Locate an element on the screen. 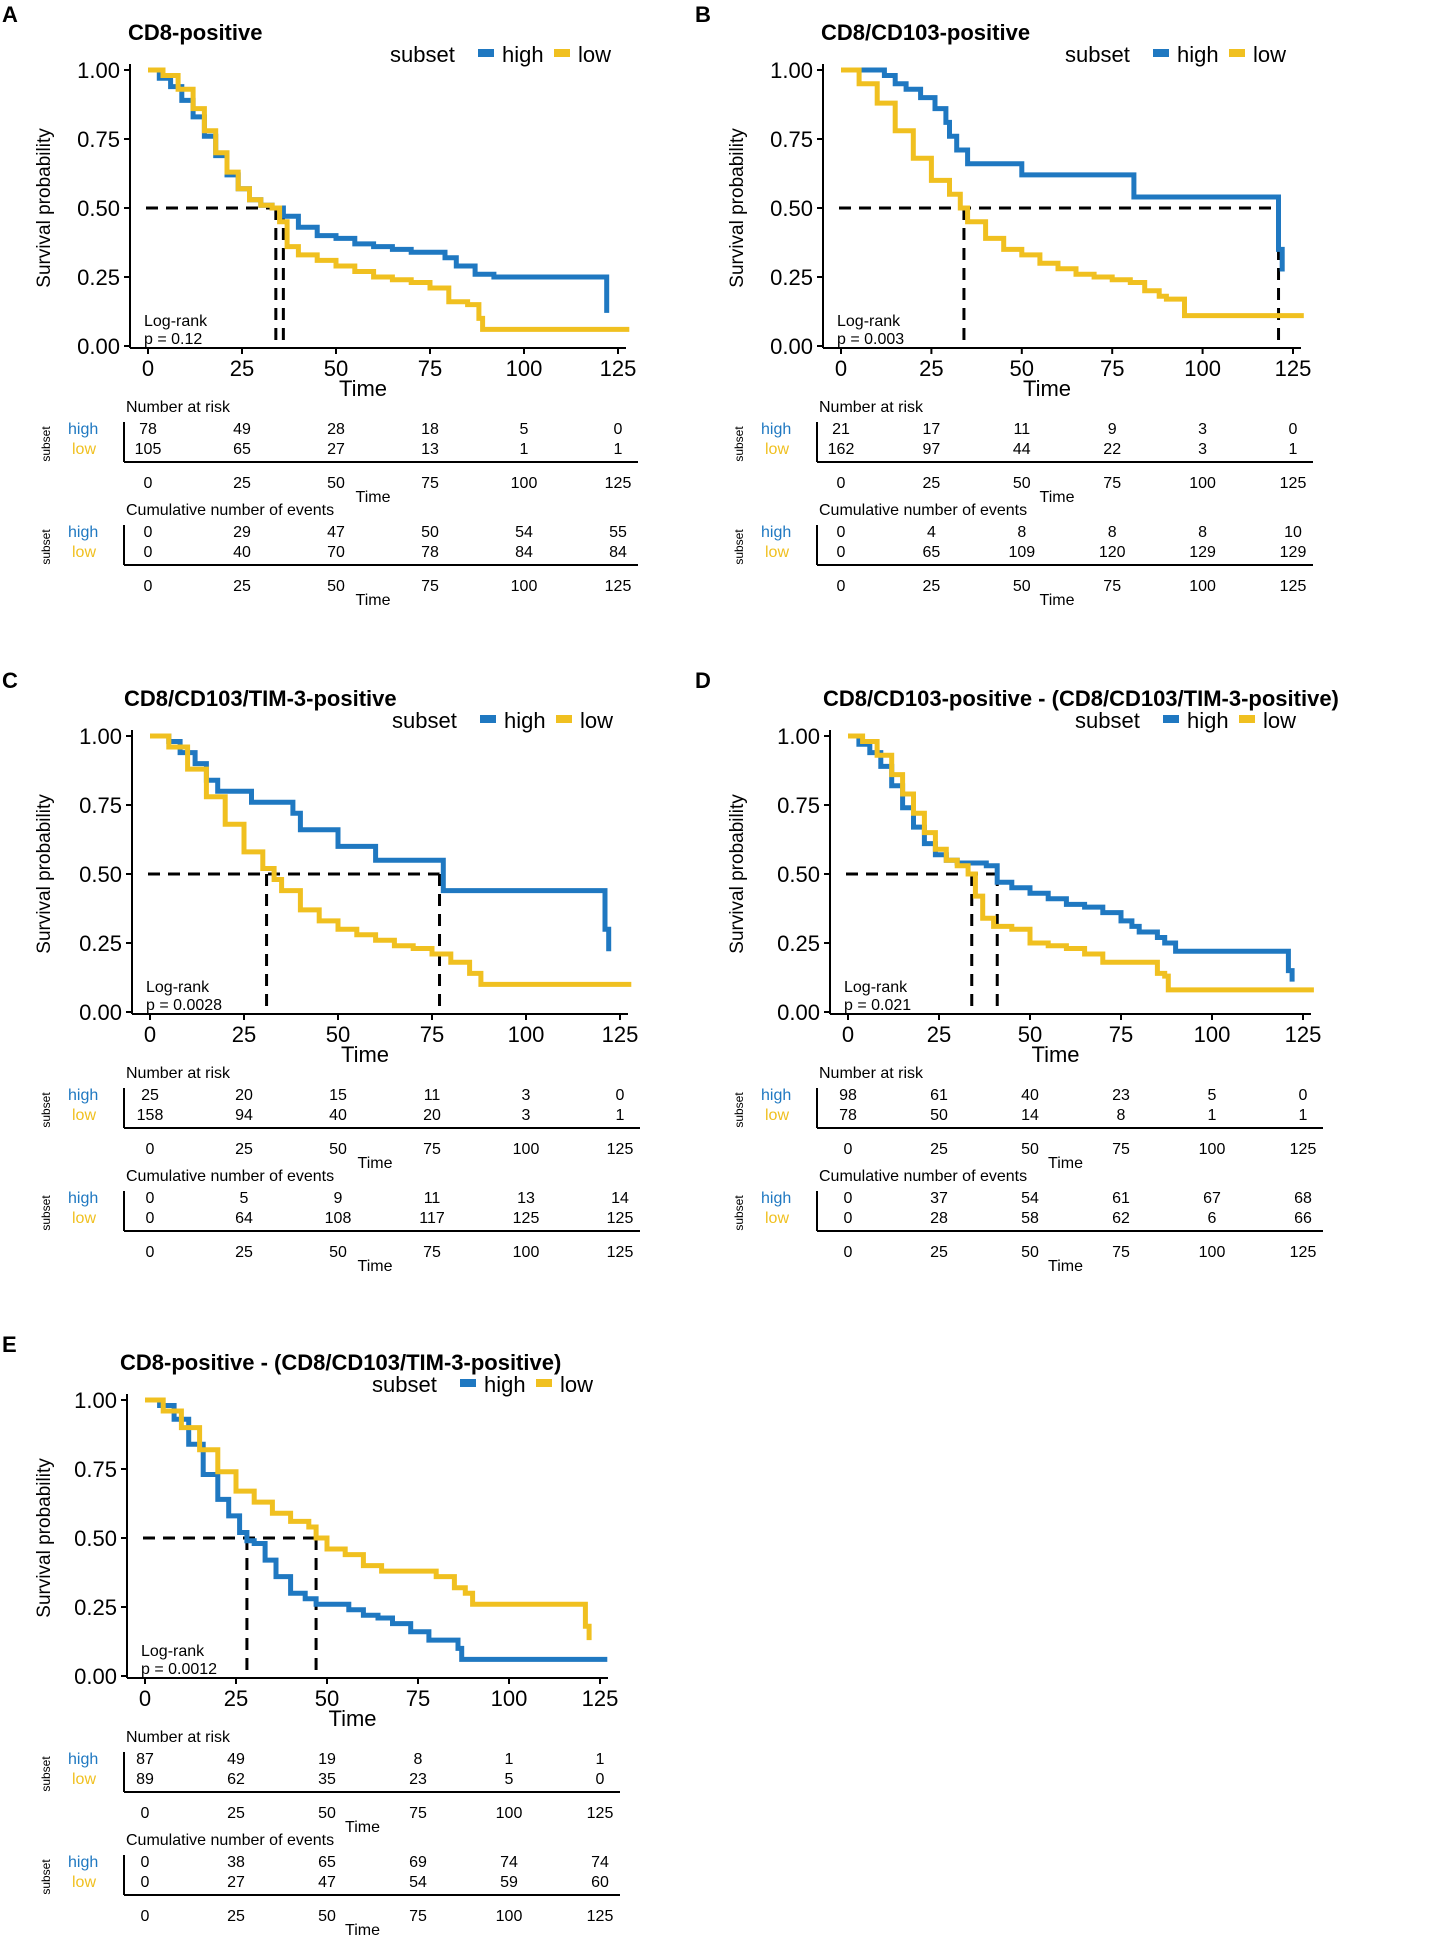 The image size is (1440, 1940). risk-table-value: 87 is located at coordinates (145, 1759).